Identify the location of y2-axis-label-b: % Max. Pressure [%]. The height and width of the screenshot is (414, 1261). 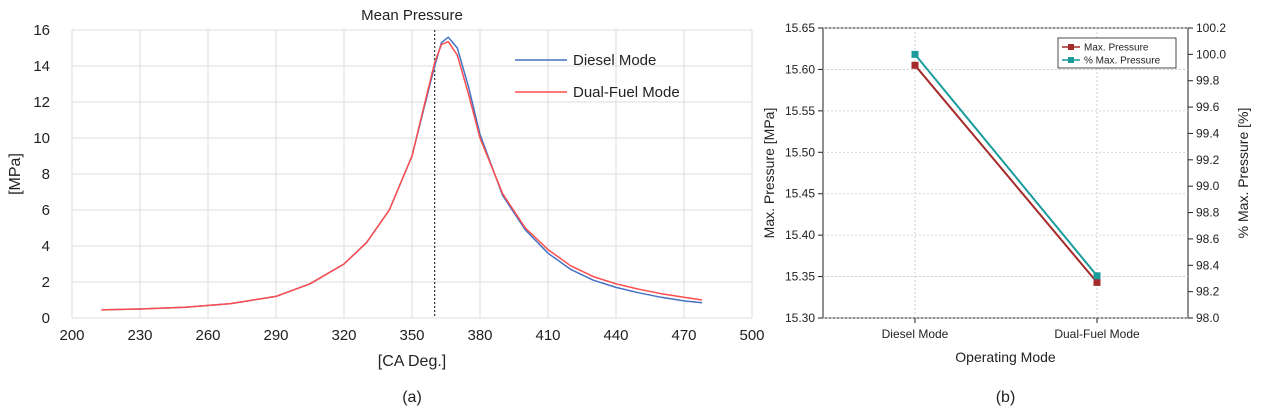
(1243, 173).